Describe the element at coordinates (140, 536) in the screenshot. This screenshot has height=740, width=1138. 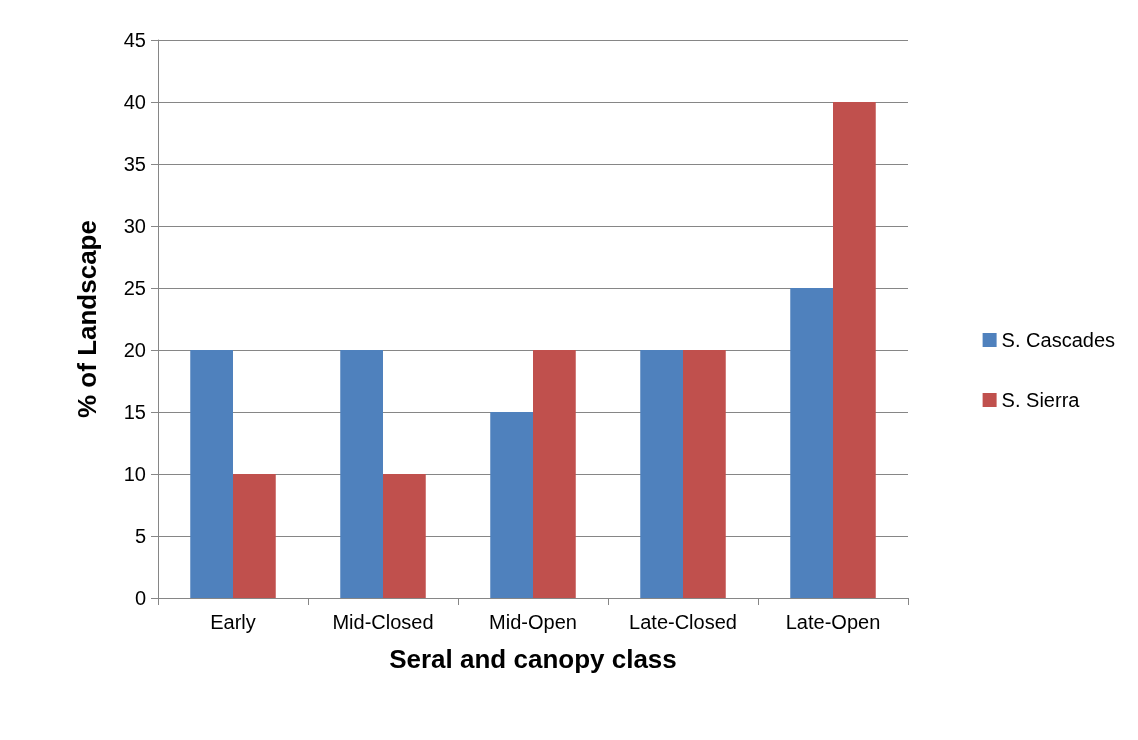
I see `y-tick-label: 5` at that location.